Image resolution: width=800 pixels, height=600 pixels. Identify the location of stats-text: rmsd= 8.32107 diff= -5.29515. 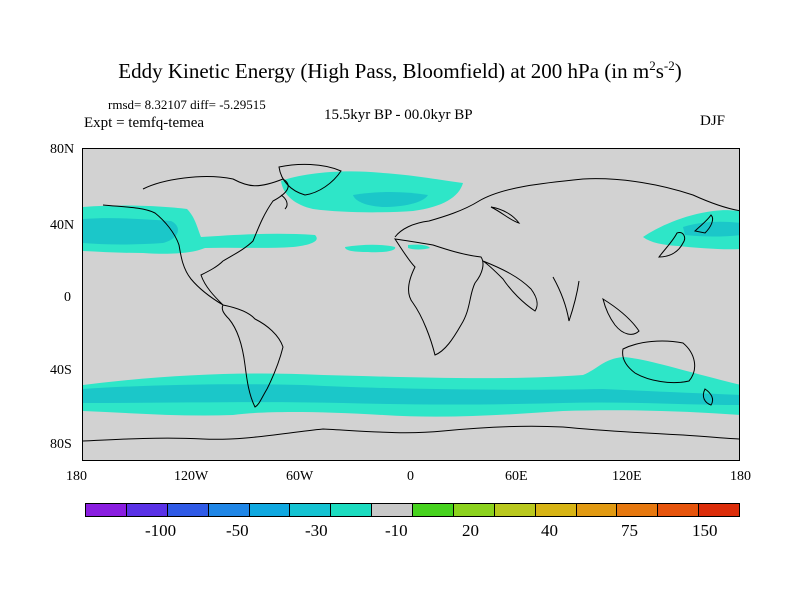
(187, 104).